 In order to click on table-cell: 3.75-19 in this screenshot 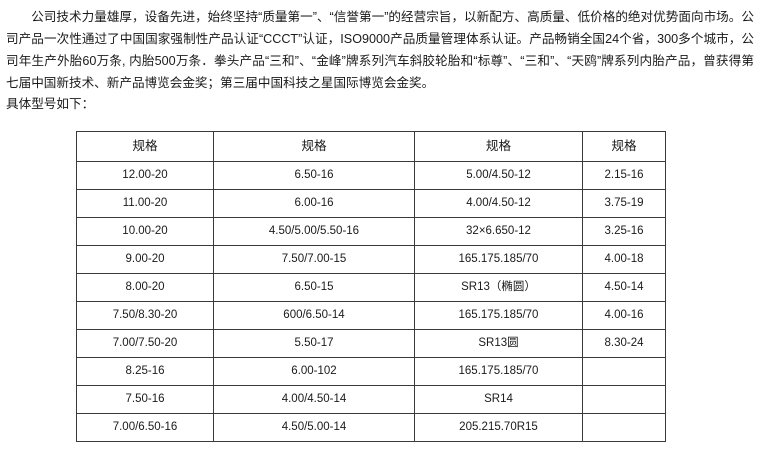, I will do `click(624, 203)`.